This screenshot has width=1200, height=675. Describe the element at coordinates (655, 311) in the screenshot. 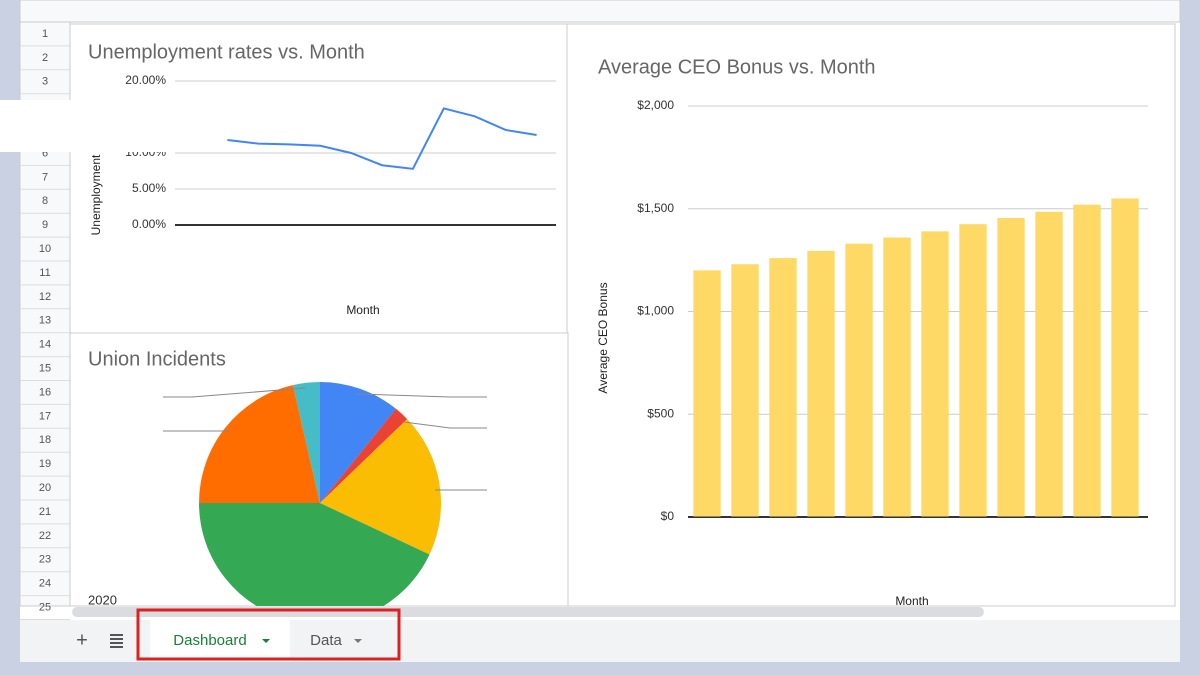

I see `y-tick-label: $1,000` at that location.